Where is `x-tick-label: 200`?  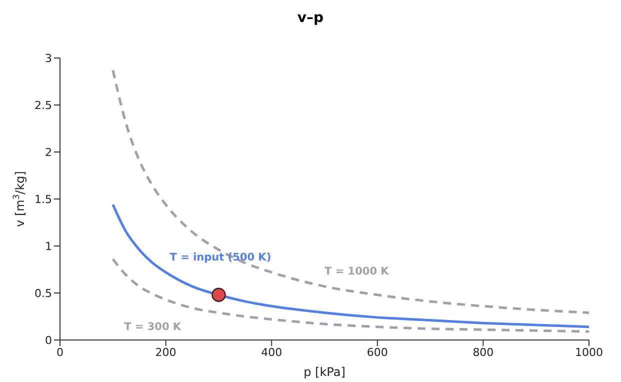 x-tick-label: 200 is located at coordinates (165, 352).